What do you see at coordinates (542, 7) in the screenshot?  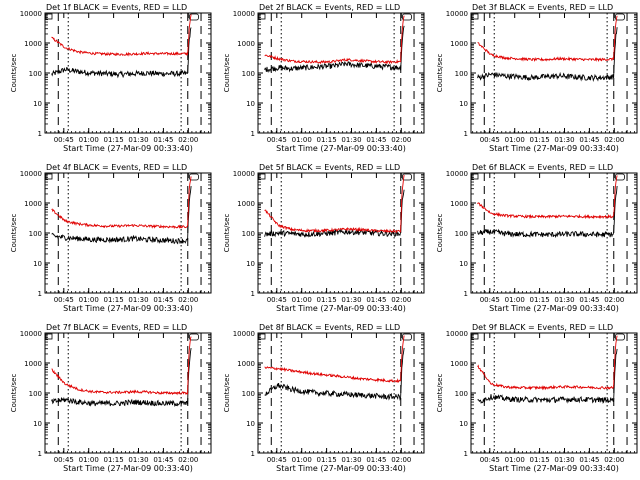 I see `panel-title: Det 3f BLACK = Events, RED = LLD` at bounding box center [542, 7].